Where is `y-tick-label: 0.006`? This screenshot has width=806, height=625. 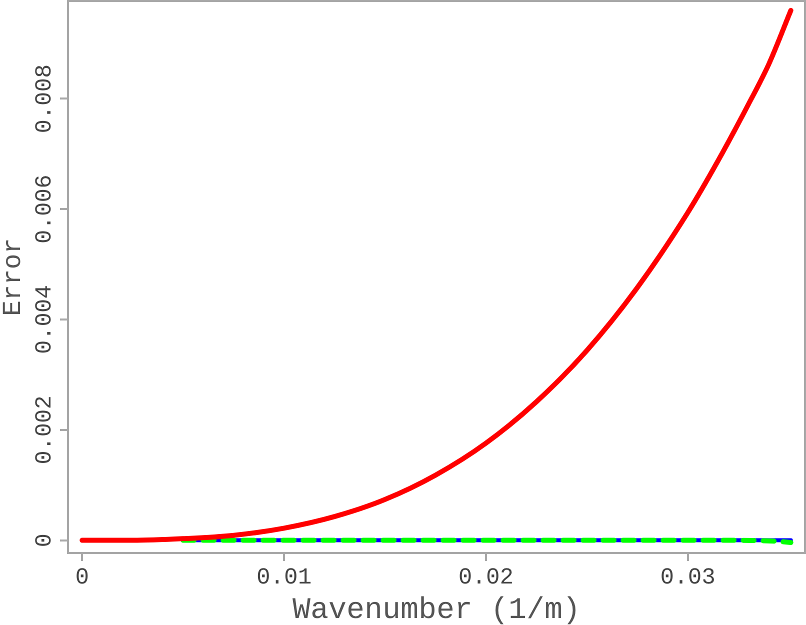
y-tick-label: 0.006 is located at coordinates (45, 209).